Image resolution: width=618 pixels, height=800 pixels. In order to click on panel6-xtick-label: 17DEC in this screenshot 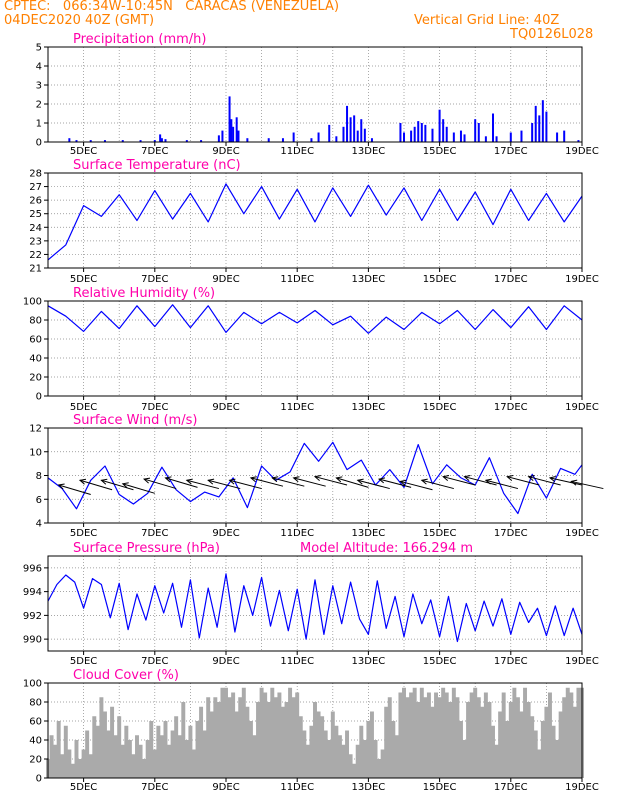, I will do `click(511, 787)`.